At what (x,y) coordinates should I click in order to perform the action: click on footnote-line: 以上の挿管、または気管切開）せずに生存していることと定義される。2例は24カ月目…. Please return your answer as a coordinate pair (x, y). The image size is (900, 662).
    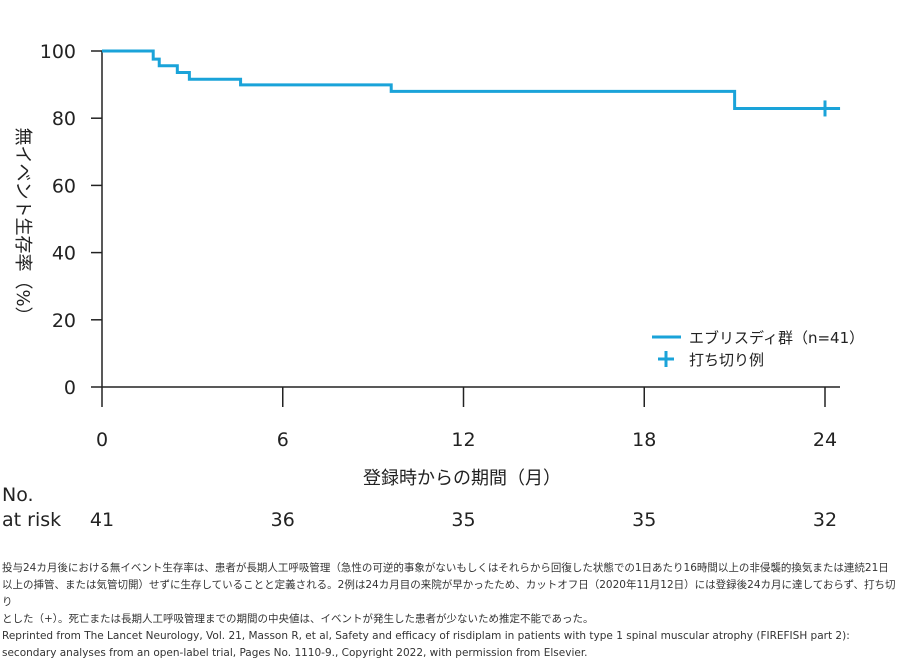
    Looking at the image, I should click on (449, 593).